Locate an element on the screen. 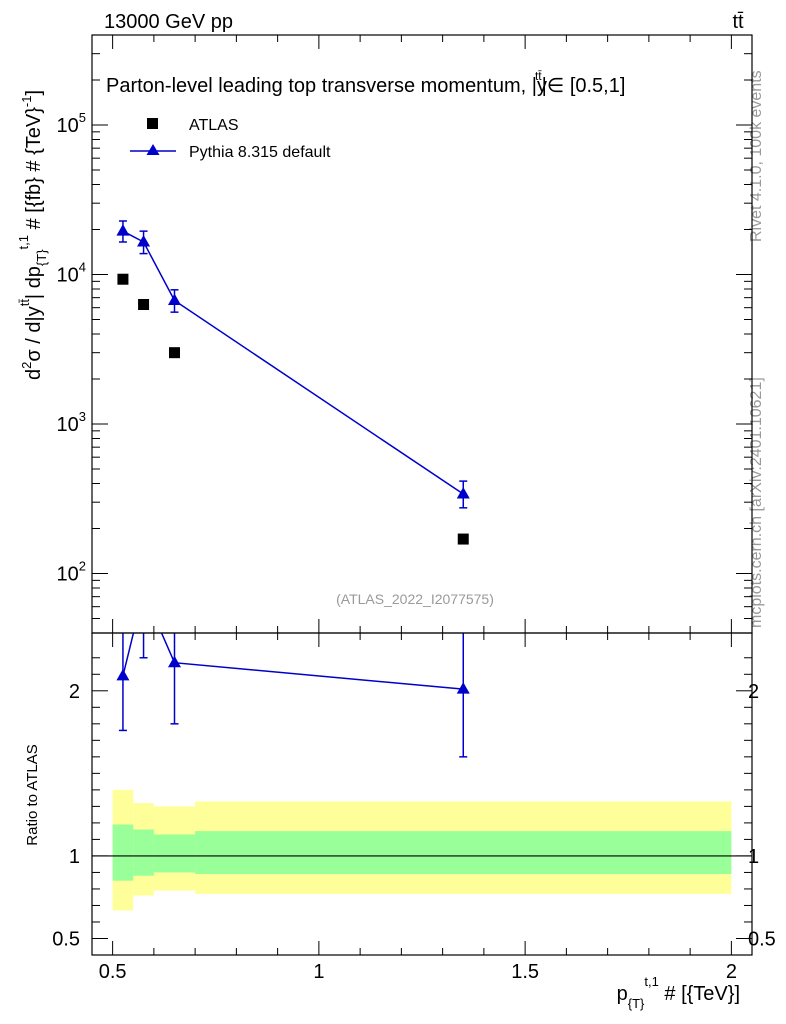  process-label: tt̄ is located at coordinates (738, 22).